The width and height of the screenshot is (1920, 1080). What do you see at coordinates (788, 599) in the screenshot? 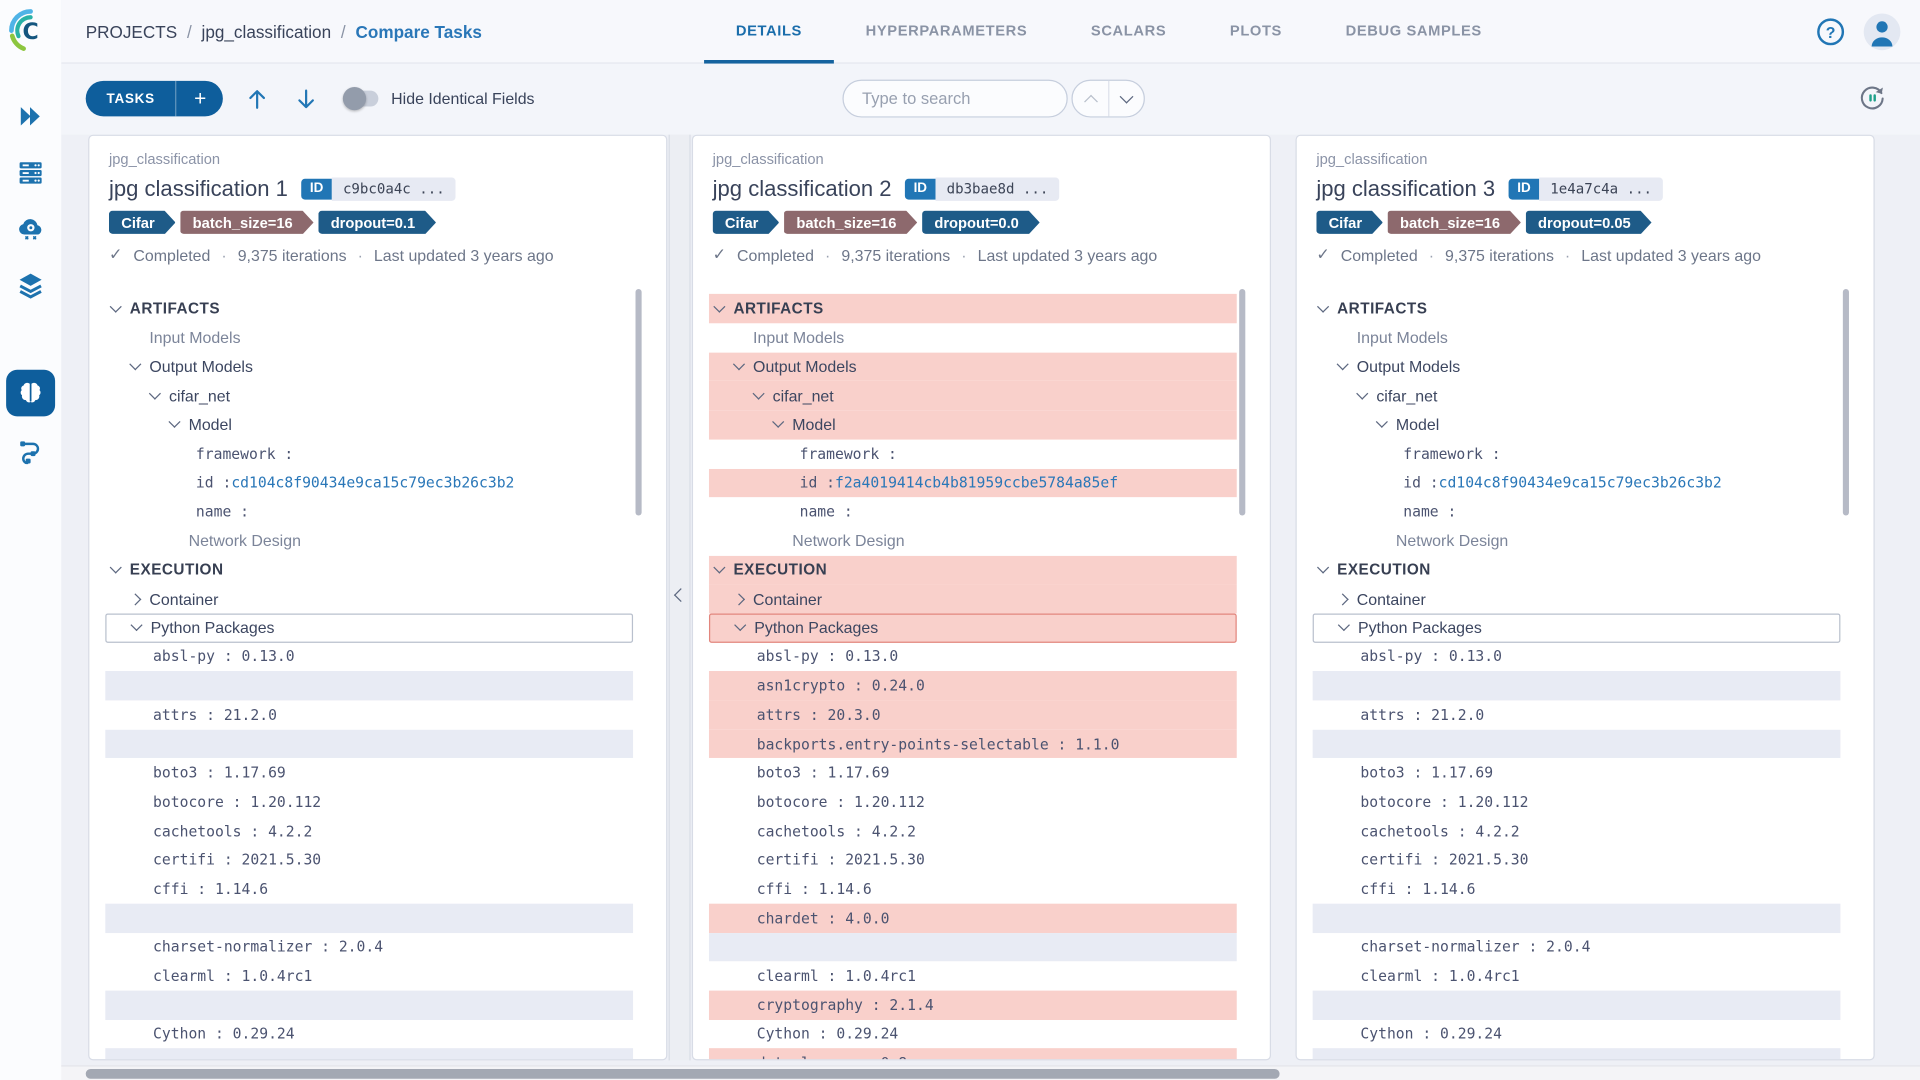
I see `tree-row-label: Container` at bounding box center [788, 599].